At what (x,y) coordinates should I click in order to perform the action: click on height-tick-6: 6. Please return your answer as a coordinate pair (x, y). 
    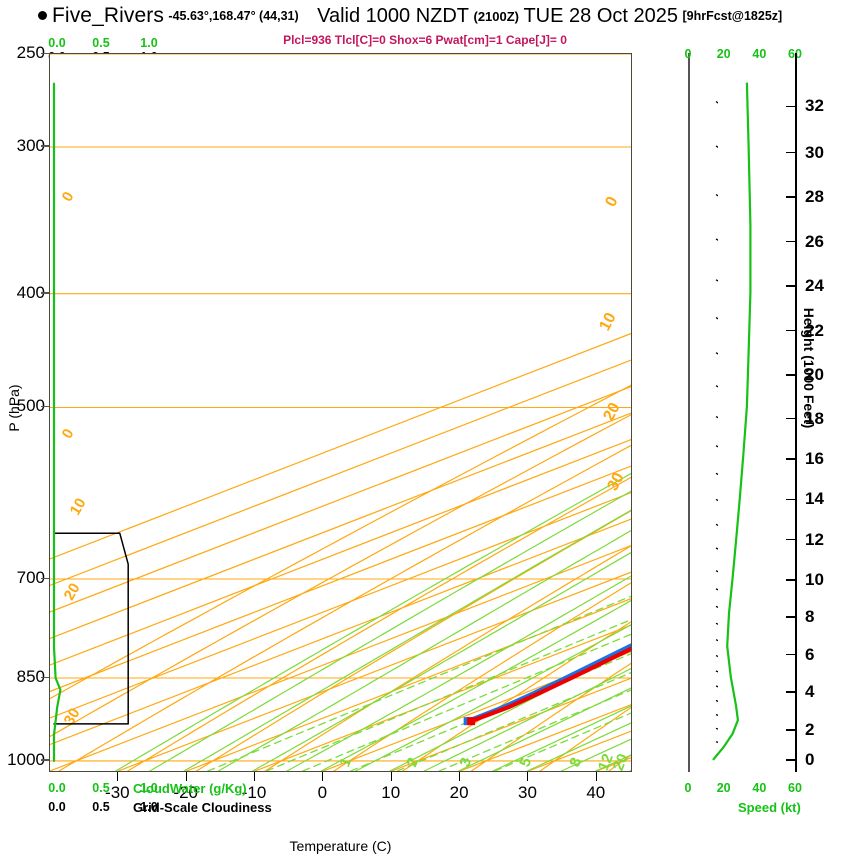
    Looking at the image, I should click on (810, 654).